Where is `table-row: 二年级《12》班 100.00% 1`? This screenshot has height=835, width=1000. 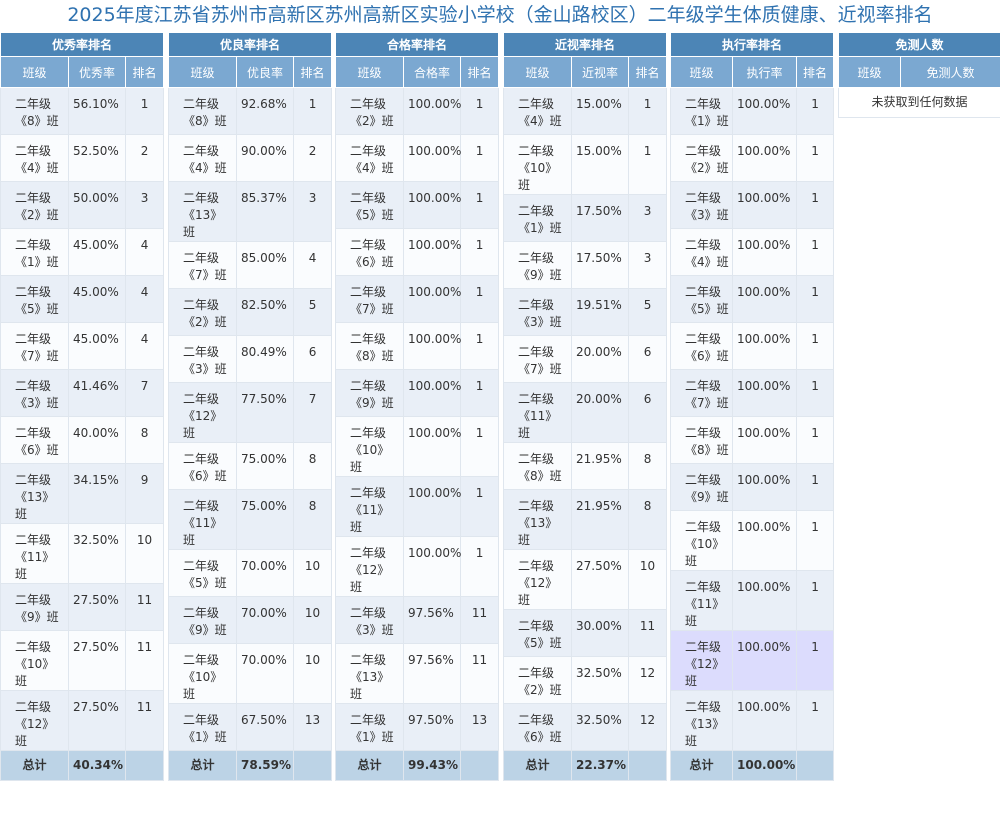 table-row: 二年级《12》班 100.00% 1 is located at coordinates (417, 566).